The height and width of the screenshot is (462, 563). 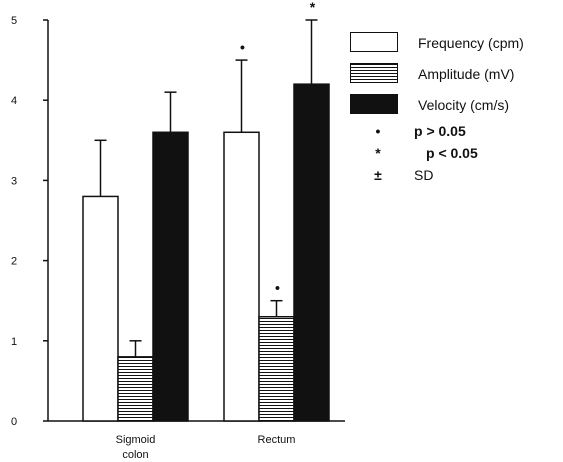 What do you see at coordinates (378, 153) in the screenshot?
I see `note-symbol: *` at bounding box center [378, 153].